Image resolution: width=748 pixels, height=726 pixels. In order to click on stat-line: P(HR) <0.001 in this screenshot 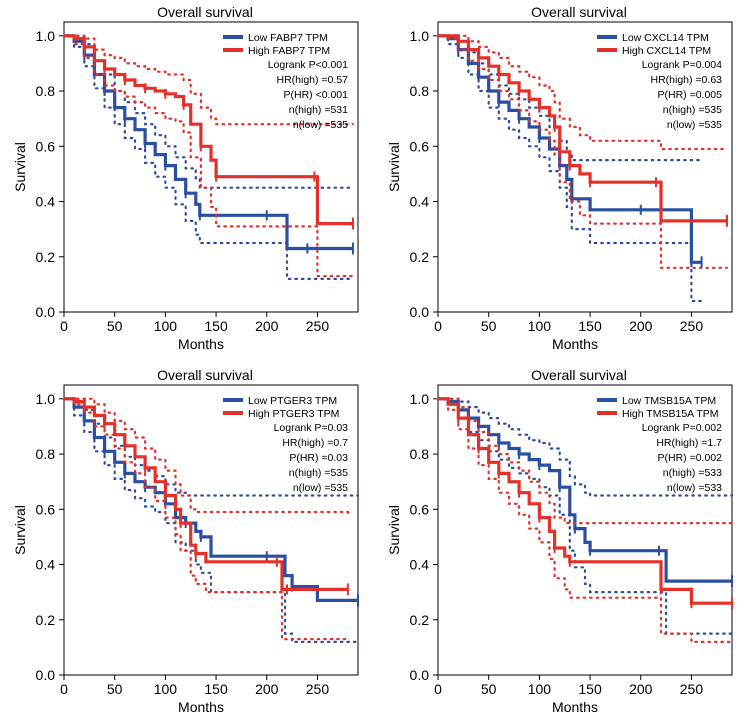, I will do `click(316, 95)`.